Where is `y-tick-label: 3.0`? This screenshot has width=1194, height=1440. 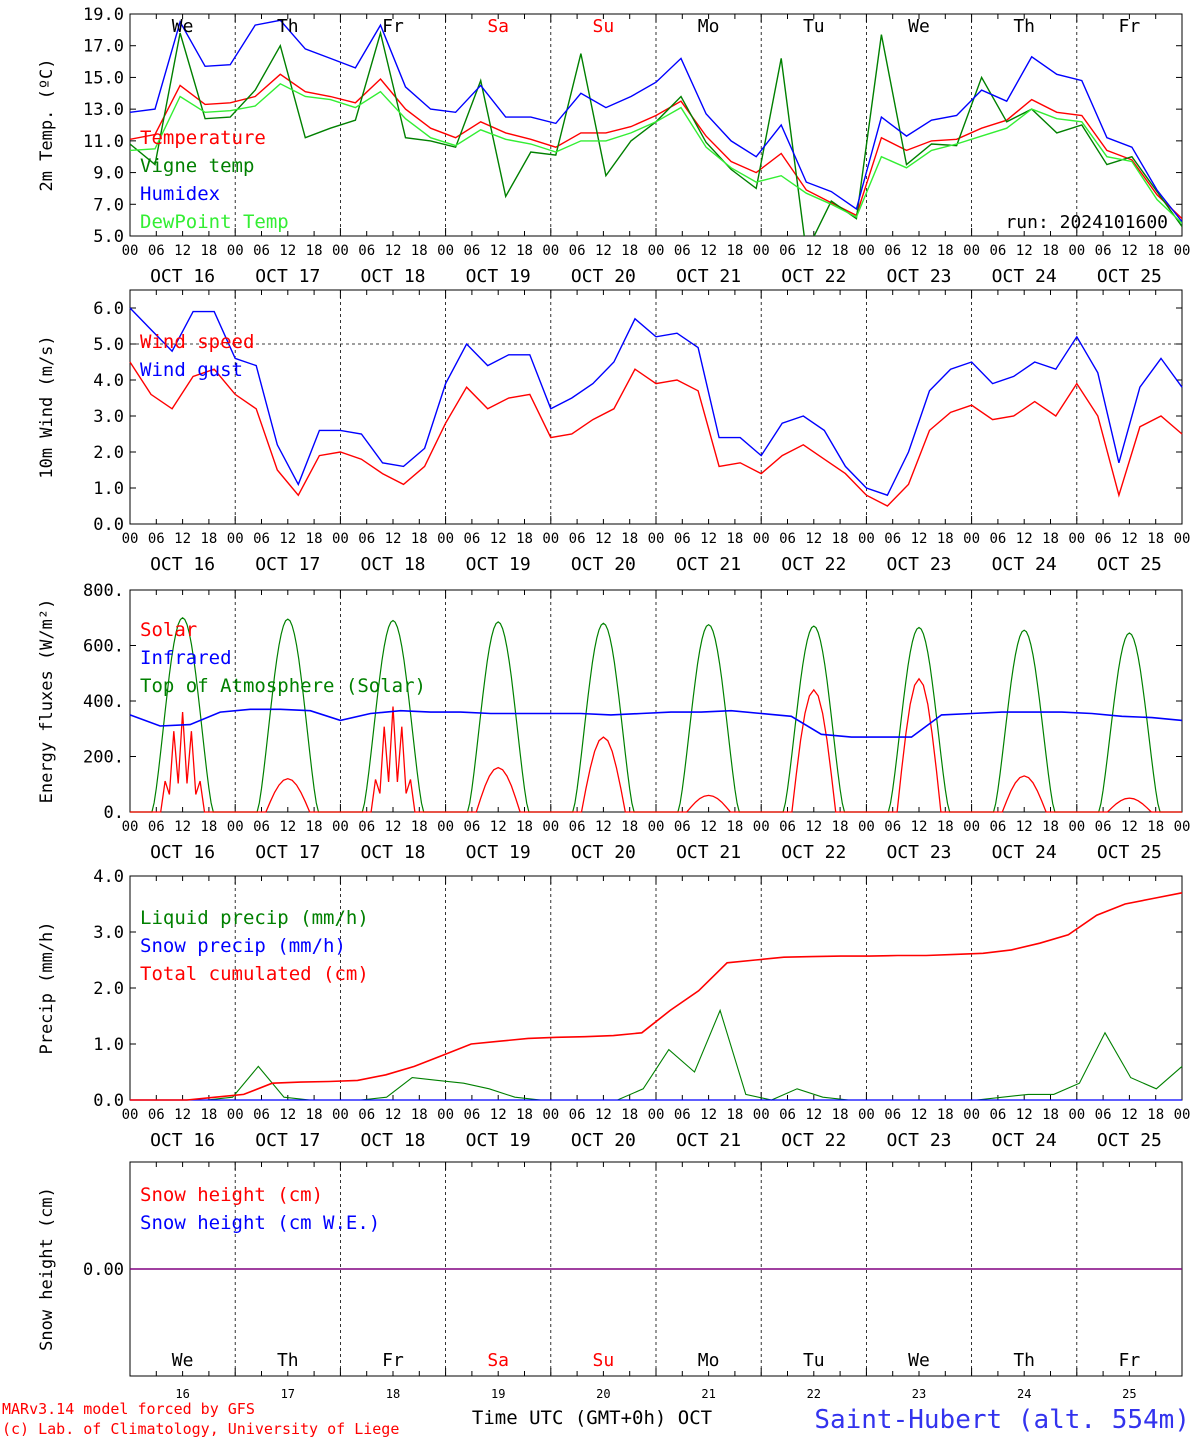 y-tick-label: 3.0 is located at coordinates (108, 933).